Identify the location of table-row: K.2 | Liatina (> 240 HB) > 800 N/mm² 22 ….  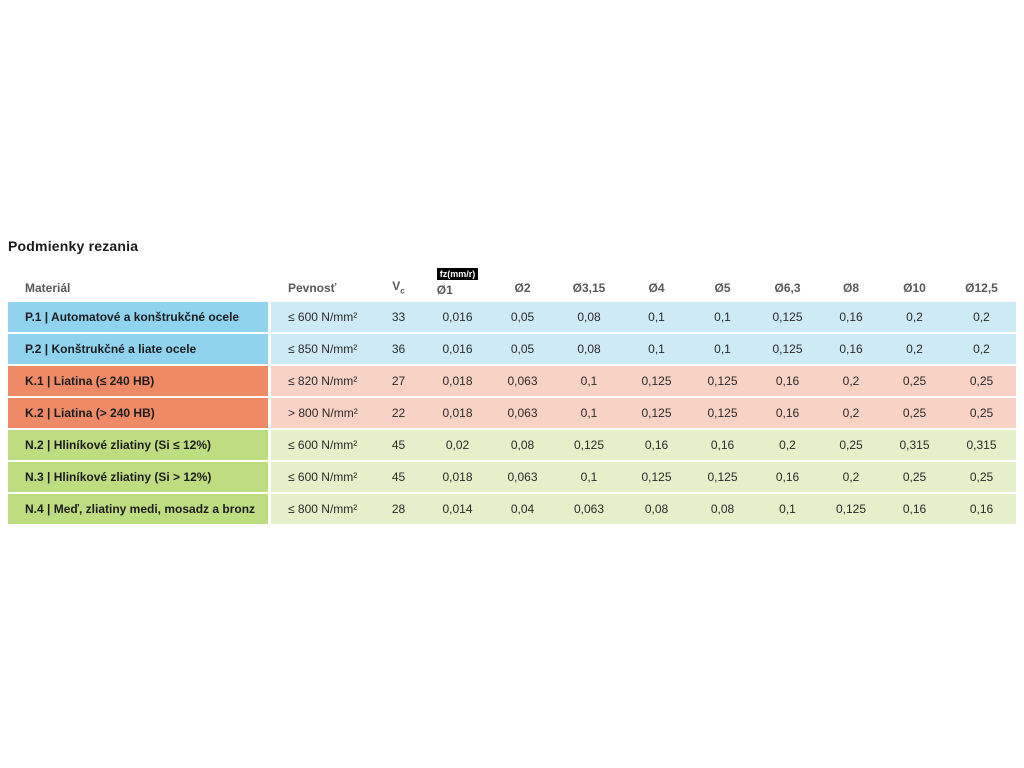
(512, 413).